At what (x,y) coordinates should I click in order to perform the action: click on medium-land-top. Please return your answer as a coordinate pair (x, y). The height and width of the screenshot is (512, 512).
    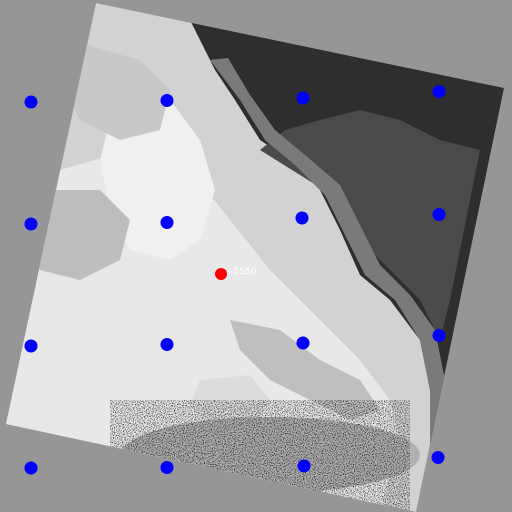
    Looking at the image, I should click on (115, 90).